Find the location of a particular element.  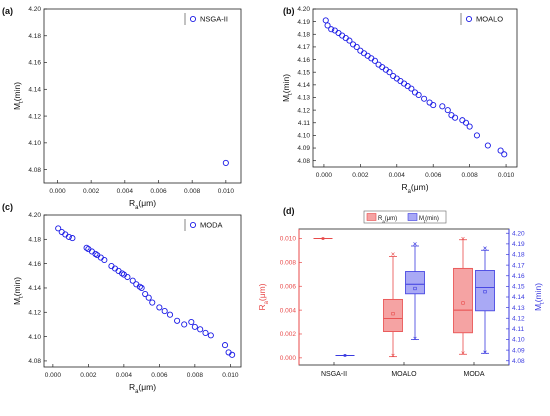

left-tick-label: 0.010 is located at coordinates (288, 239).